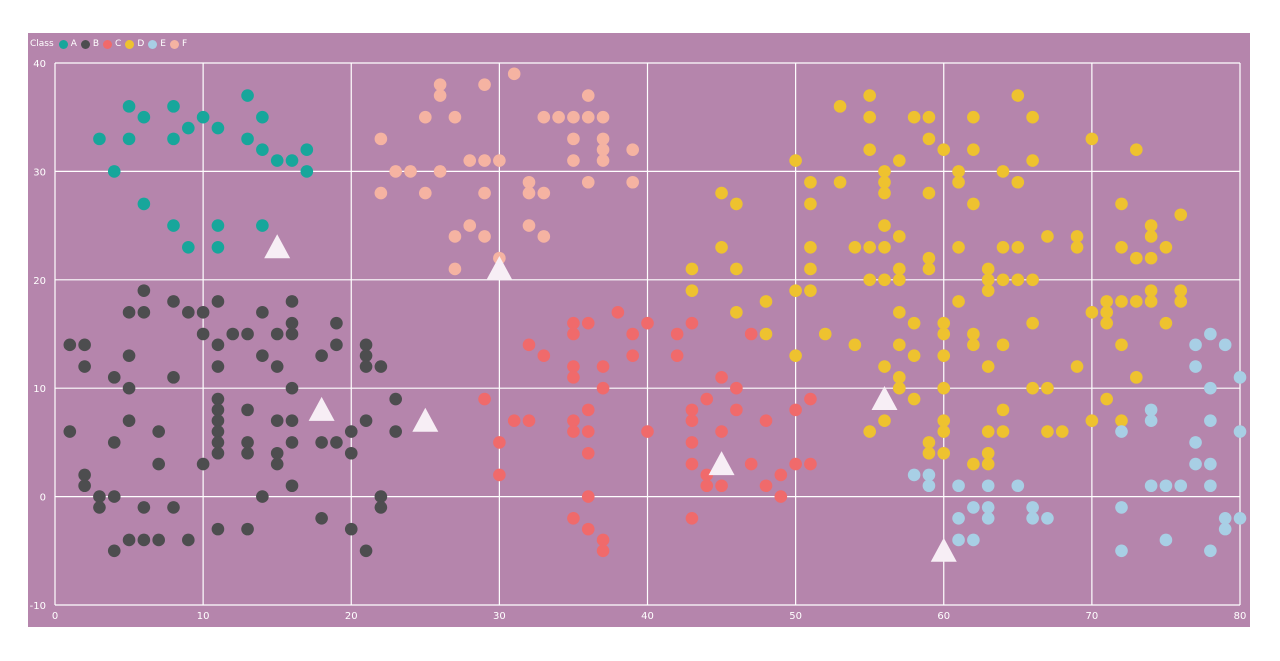  Describe the element at coordinates (112, 44) in the screenshot. I see `legend-item-c: C` at that location.